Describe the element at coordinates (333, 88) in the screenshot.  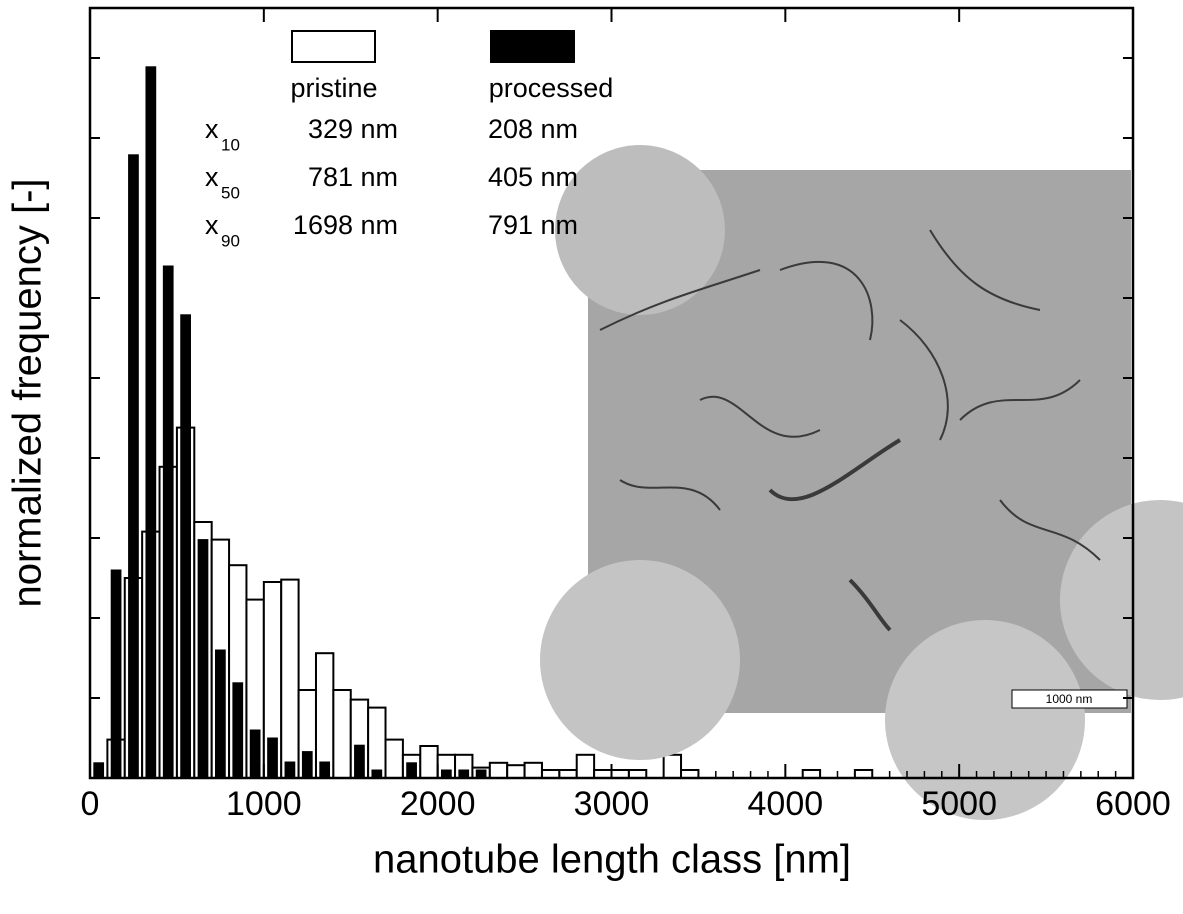
I see `legend-label: pristine` at that location.